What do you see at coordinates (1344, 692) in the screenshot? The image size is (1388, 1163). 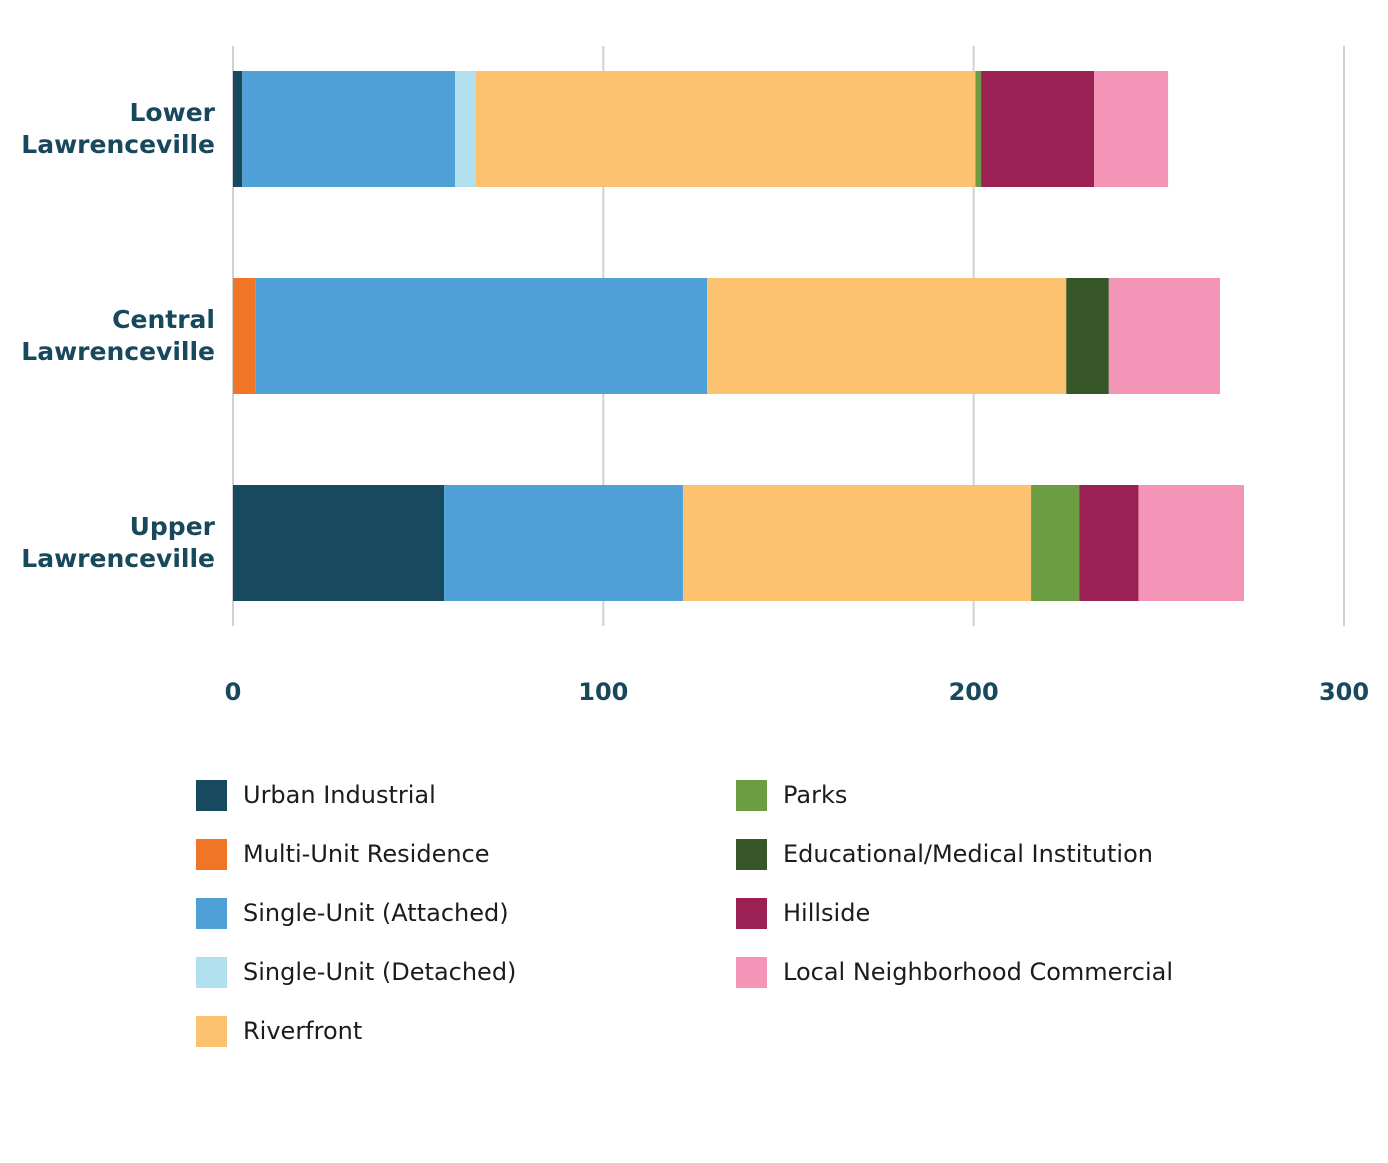 I see `x-tick-label-300: 300` at bounding box center [1344, 692].